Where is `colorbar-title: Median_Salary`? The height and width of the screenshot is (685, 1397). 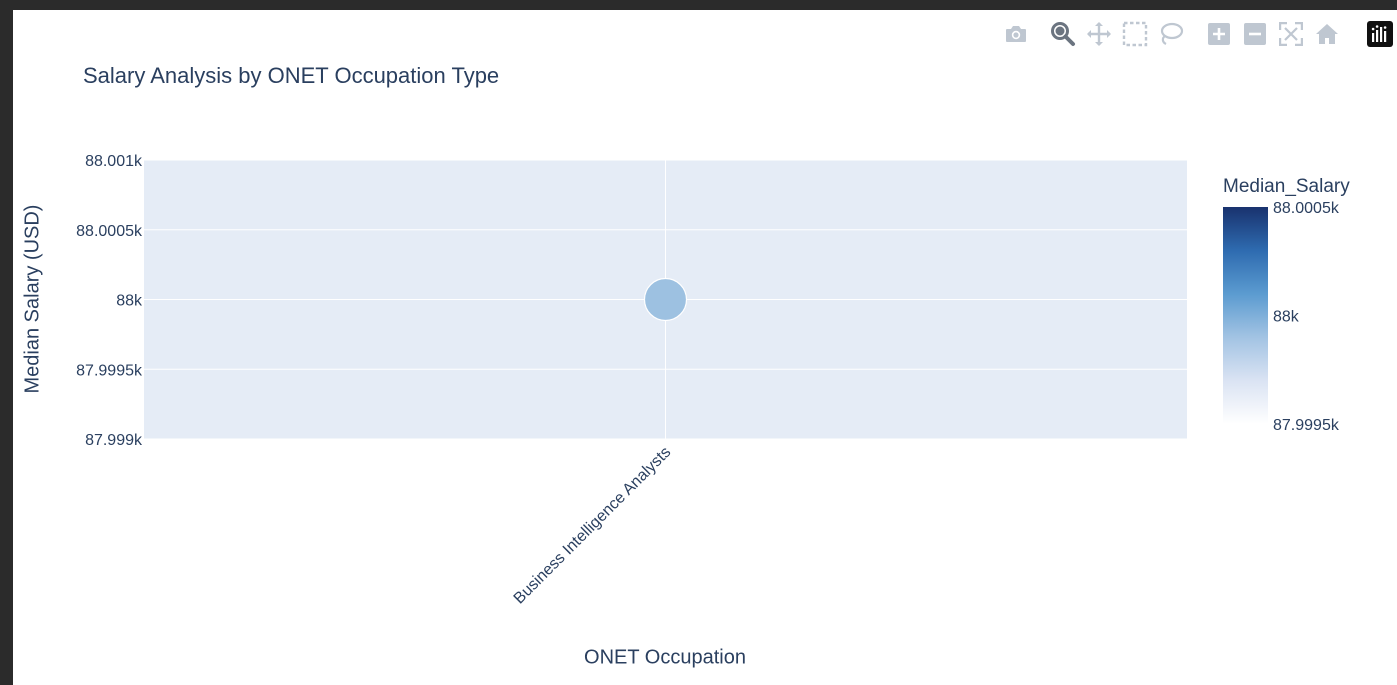
colorbar-title: Median_Salary is located at coordinates (1286, 186).